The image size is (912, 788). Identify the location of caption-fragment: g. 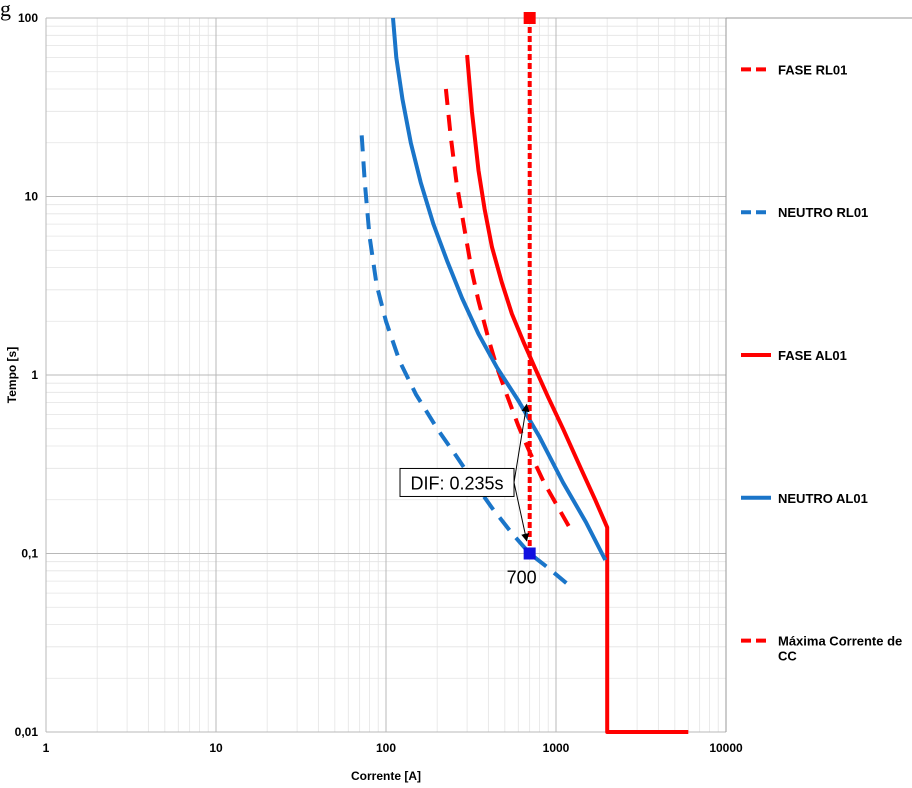
(5, 10).